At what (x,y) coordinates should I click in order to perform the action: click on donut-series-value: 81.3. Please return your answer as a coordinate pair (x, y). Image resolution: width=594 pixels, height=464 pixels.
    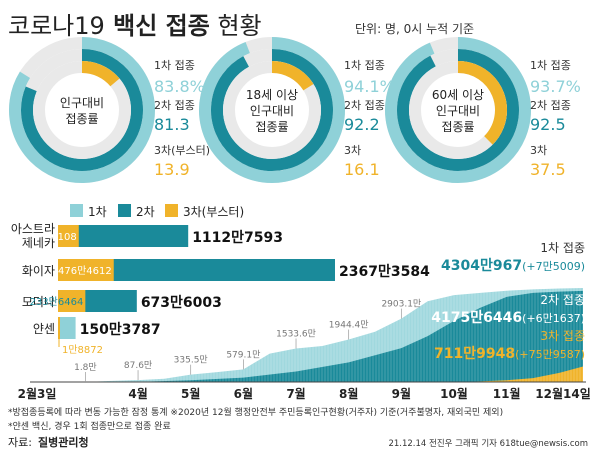
    Looking at the image, I should click on (172, 124).